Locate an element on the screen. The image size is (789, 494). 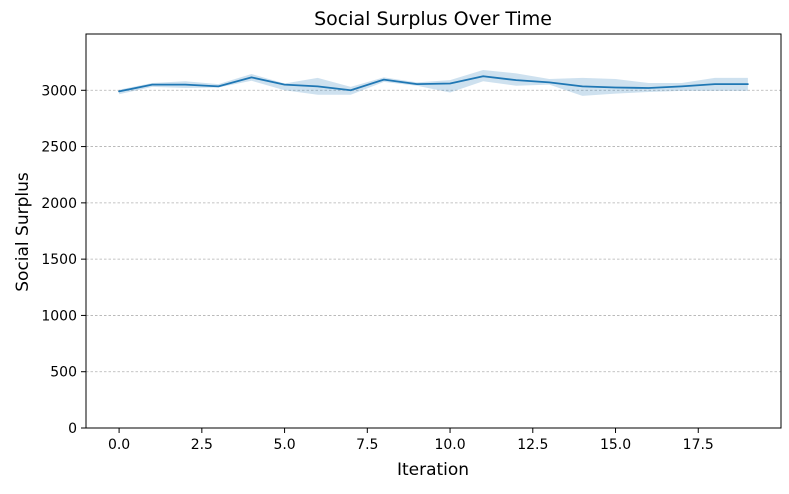
x-tick-label: 10.0 is located at coordinates (449, 445).